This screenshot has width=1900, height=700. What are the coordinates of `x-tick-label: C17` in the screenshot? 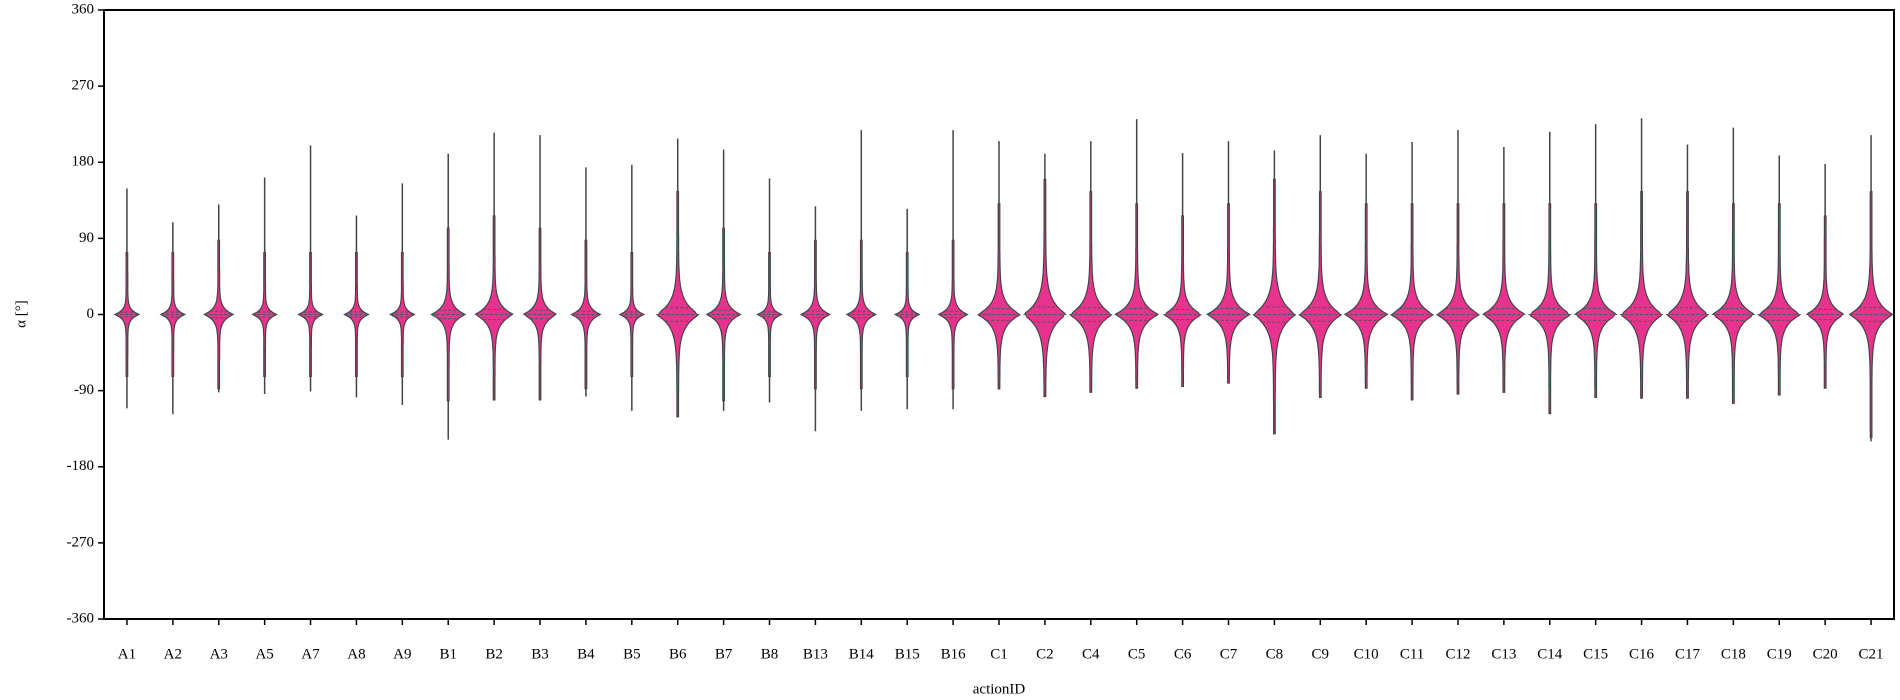 It's located at (1688, 654).